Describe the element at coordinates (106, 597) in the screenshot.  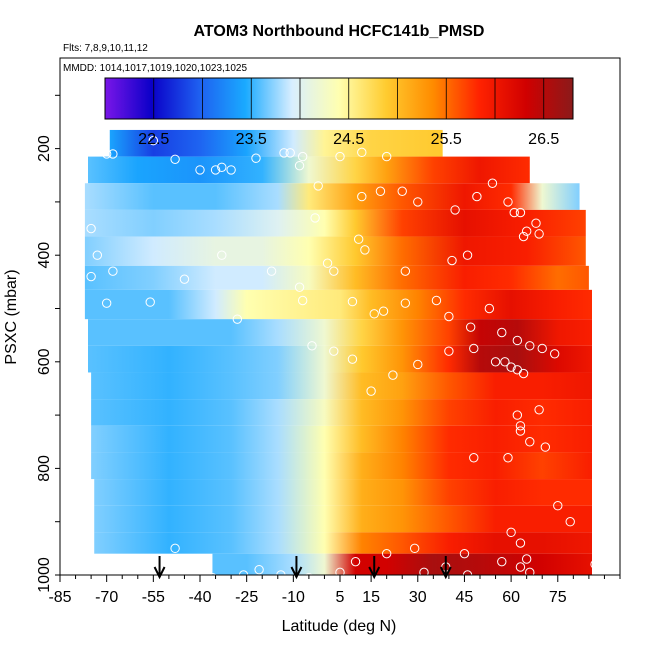
I see `x-axis-tick-label: -70` at that location.